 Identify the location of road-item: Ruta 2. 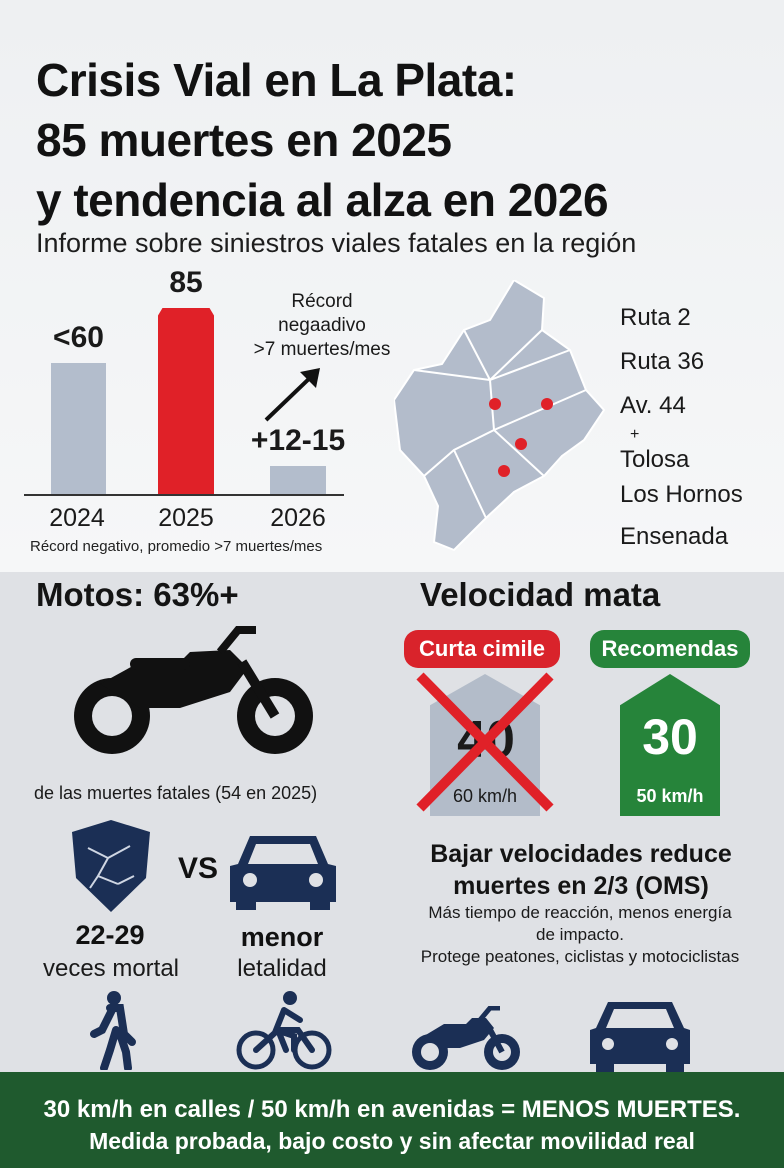
(655, 317).